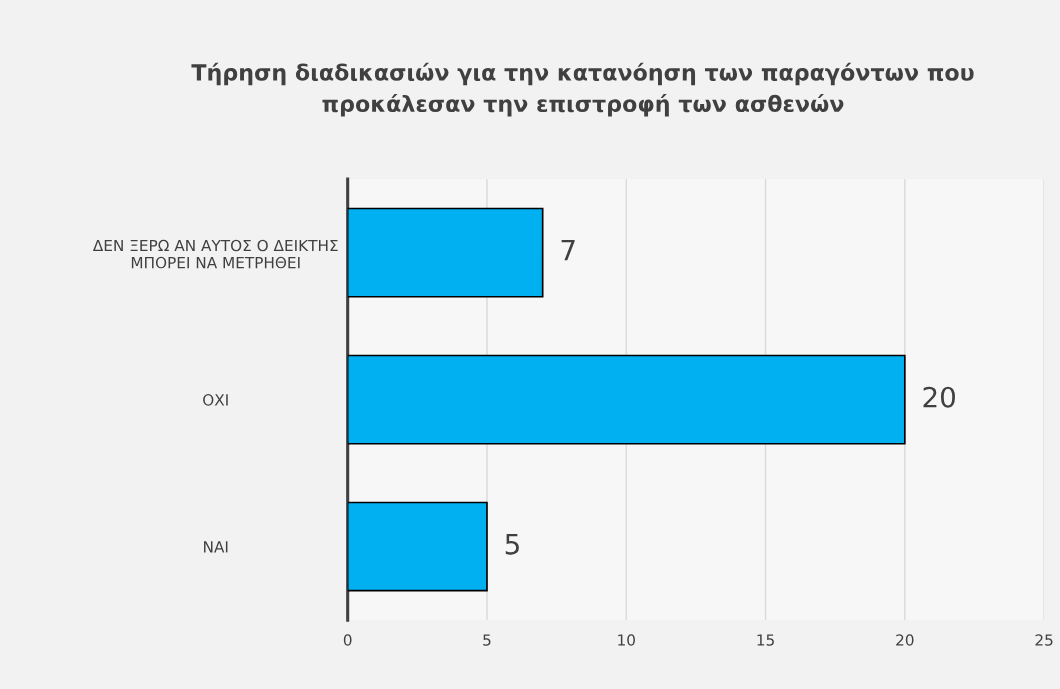 The width and height of the screenshot is (1060, 689). Describe the element at coordinates (626, 640) in the screenshot. I see `x-tick-label: 10` at that location.